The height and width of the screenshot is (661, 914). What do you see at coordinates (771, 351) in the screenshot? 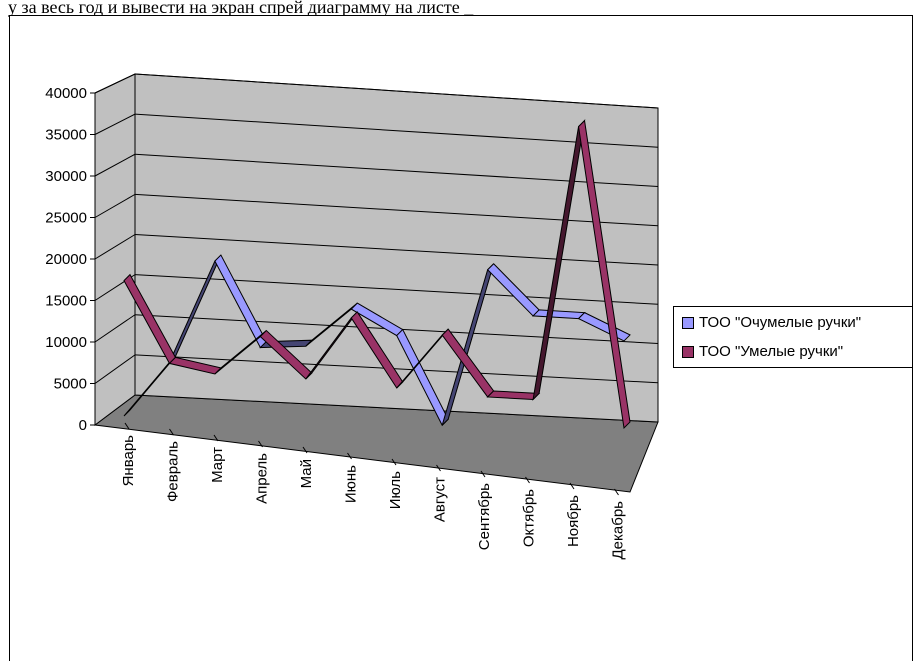
I see `legend-label-umelye: ТОО "Умелые ручки"` at bounding box center [771, 351].